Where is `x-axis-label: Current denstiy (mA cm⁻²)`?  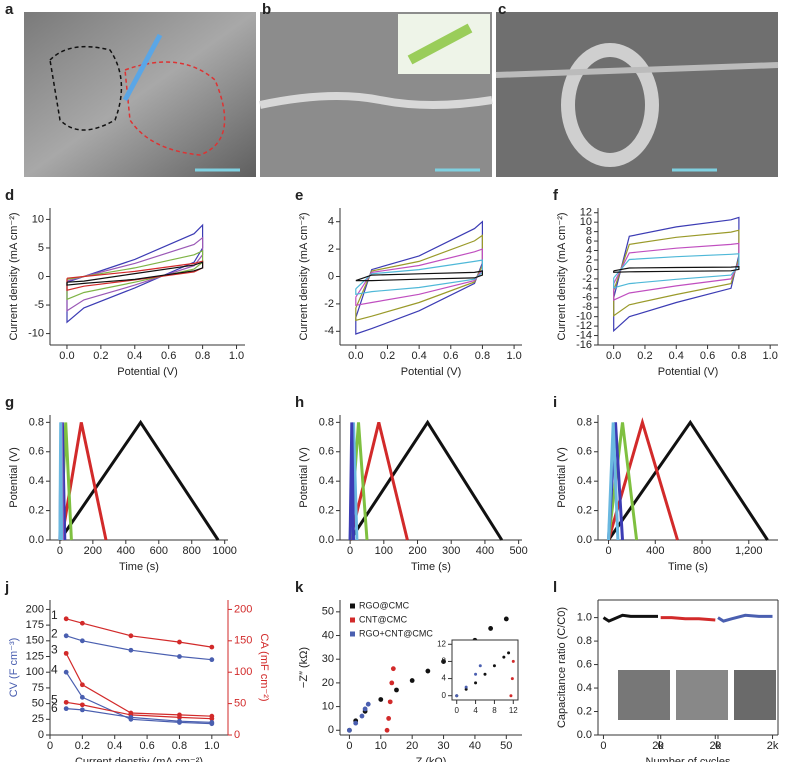
x-axis-label: Current denstiy (mA cm⁻²) is located at coordinates (139, 759).